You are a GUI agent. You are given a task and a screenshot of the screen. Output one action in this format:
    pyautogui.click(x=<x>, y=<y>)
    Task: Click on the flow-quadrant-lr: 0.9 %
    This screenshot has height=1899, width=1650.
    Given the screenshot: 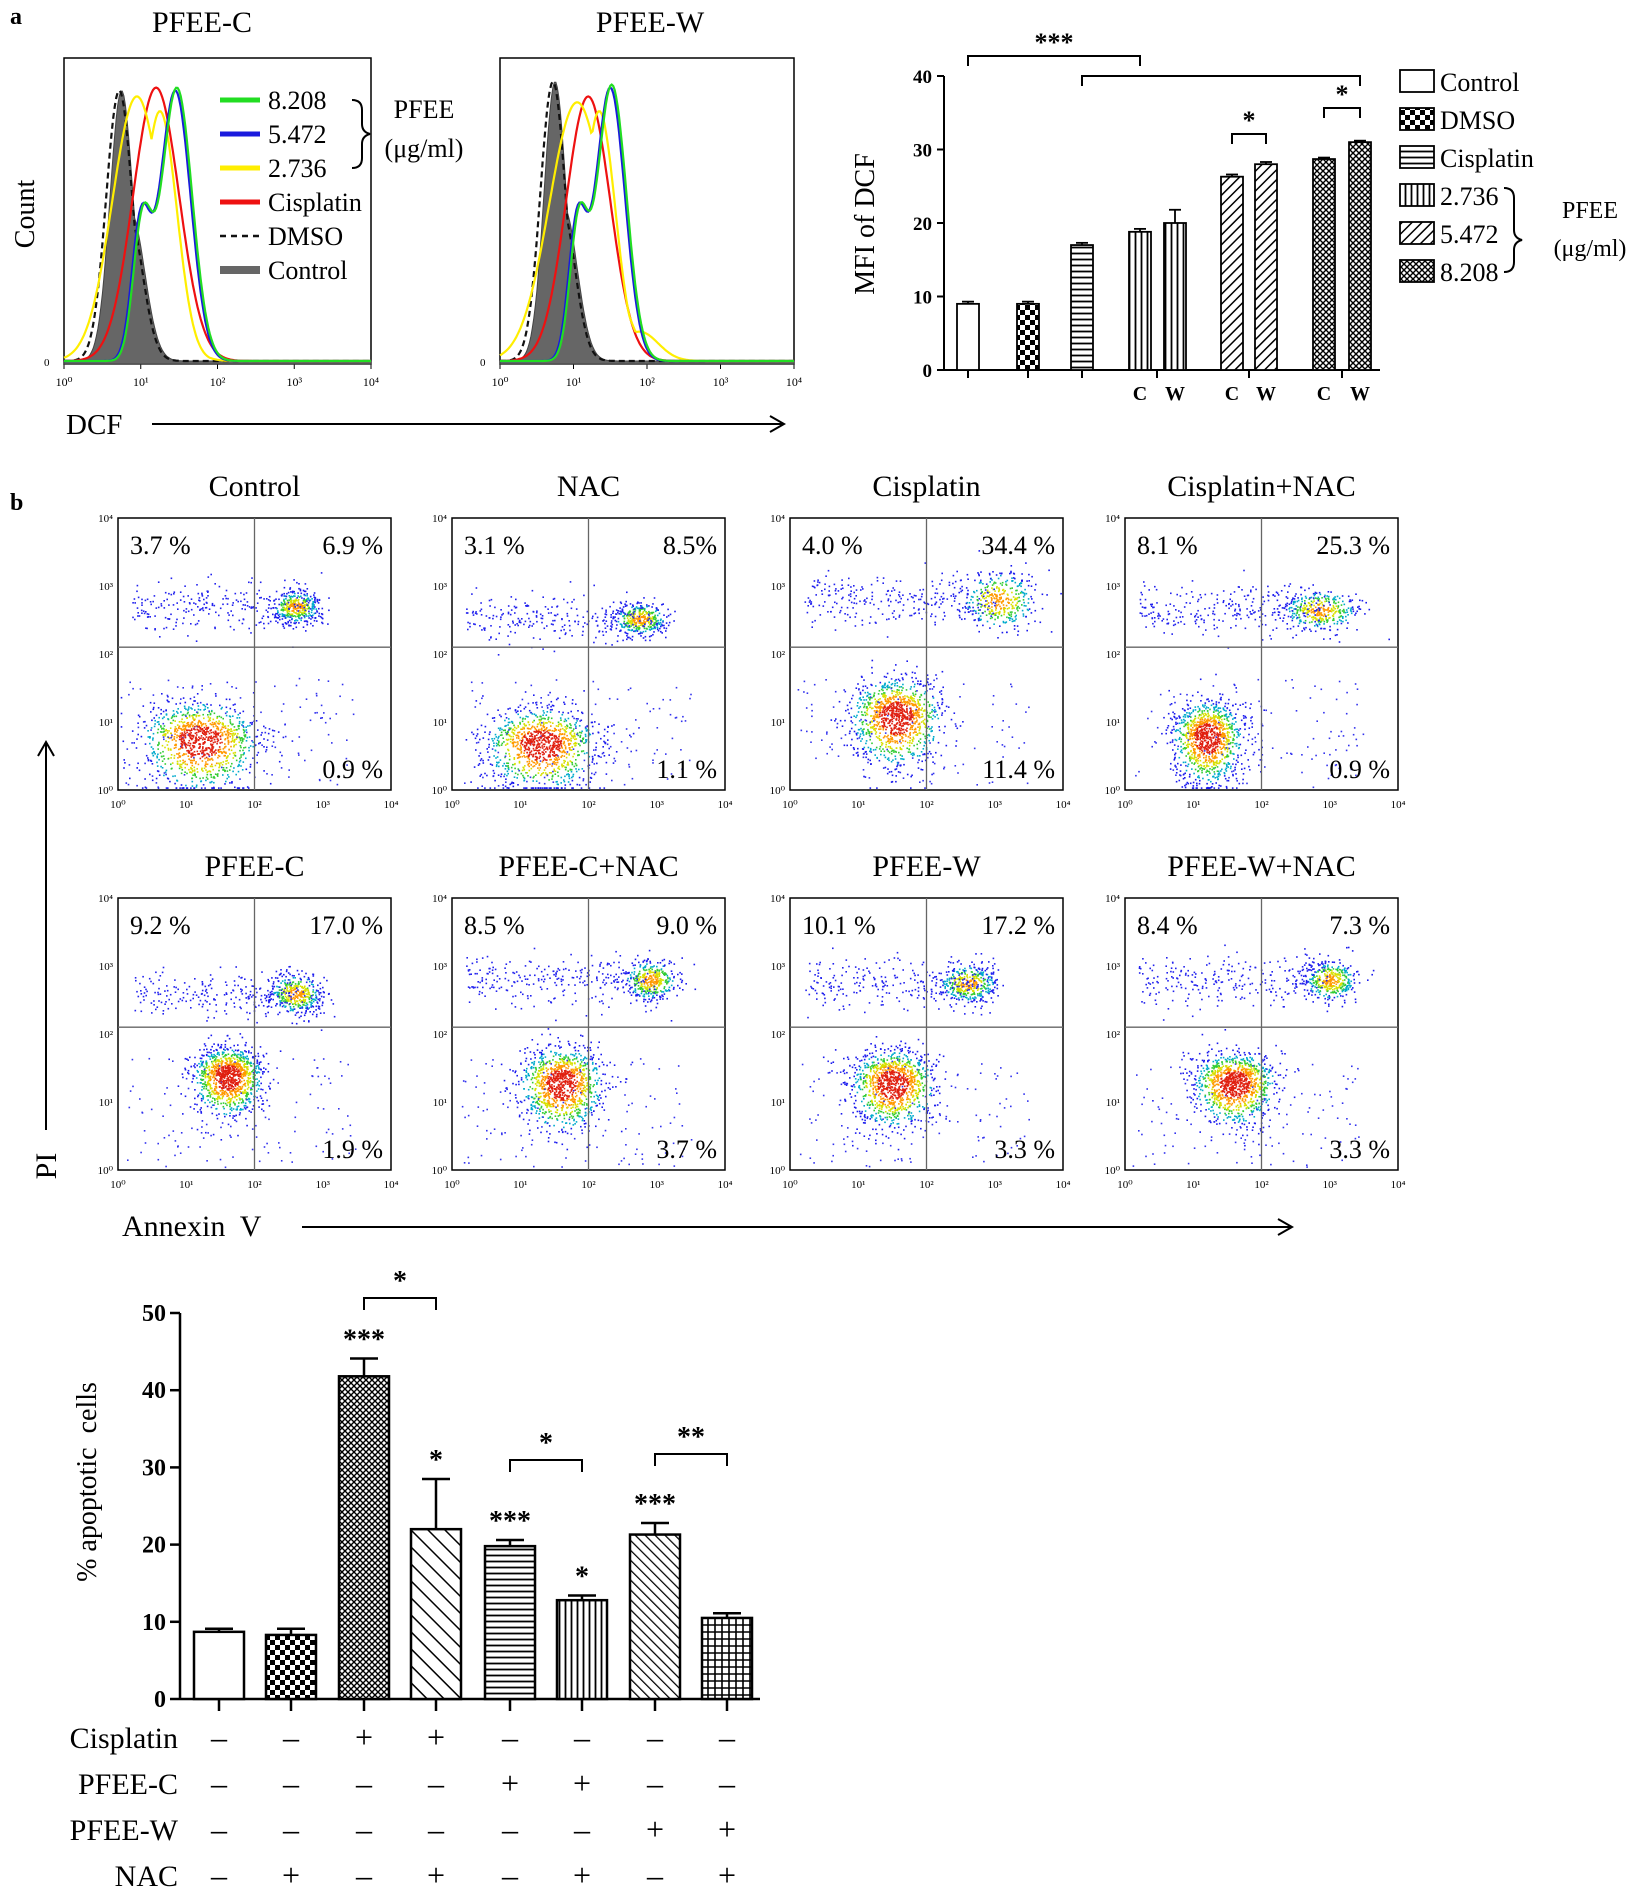 What is the action you would take?
    pyautogui.click(x=352, y=769)
    